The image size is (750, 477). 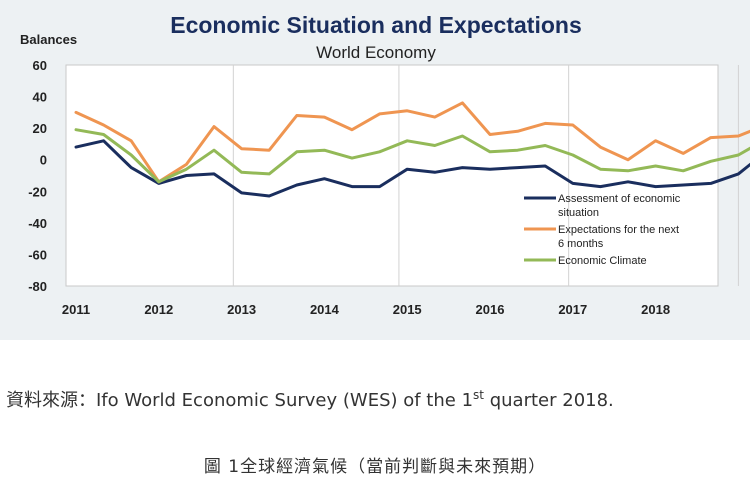 I want to click on chart-title: Economic Situation and Expectations, so click(x=376, y=25).